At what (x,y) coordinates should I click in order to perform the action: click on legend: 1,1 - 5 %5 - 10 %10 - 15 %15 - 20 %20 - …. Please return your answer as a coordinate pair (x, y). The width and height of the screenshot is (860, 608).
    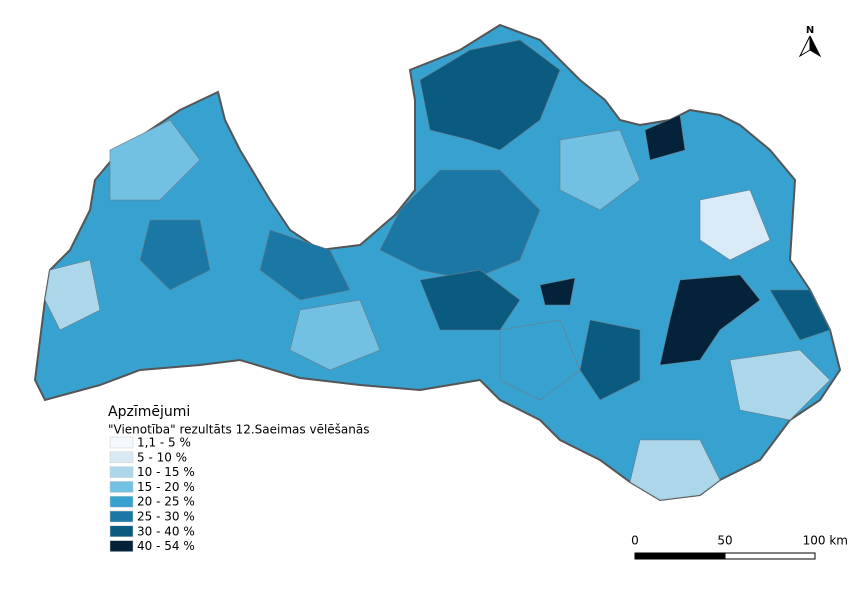
    Looking at the image, I should click on (152, 494).